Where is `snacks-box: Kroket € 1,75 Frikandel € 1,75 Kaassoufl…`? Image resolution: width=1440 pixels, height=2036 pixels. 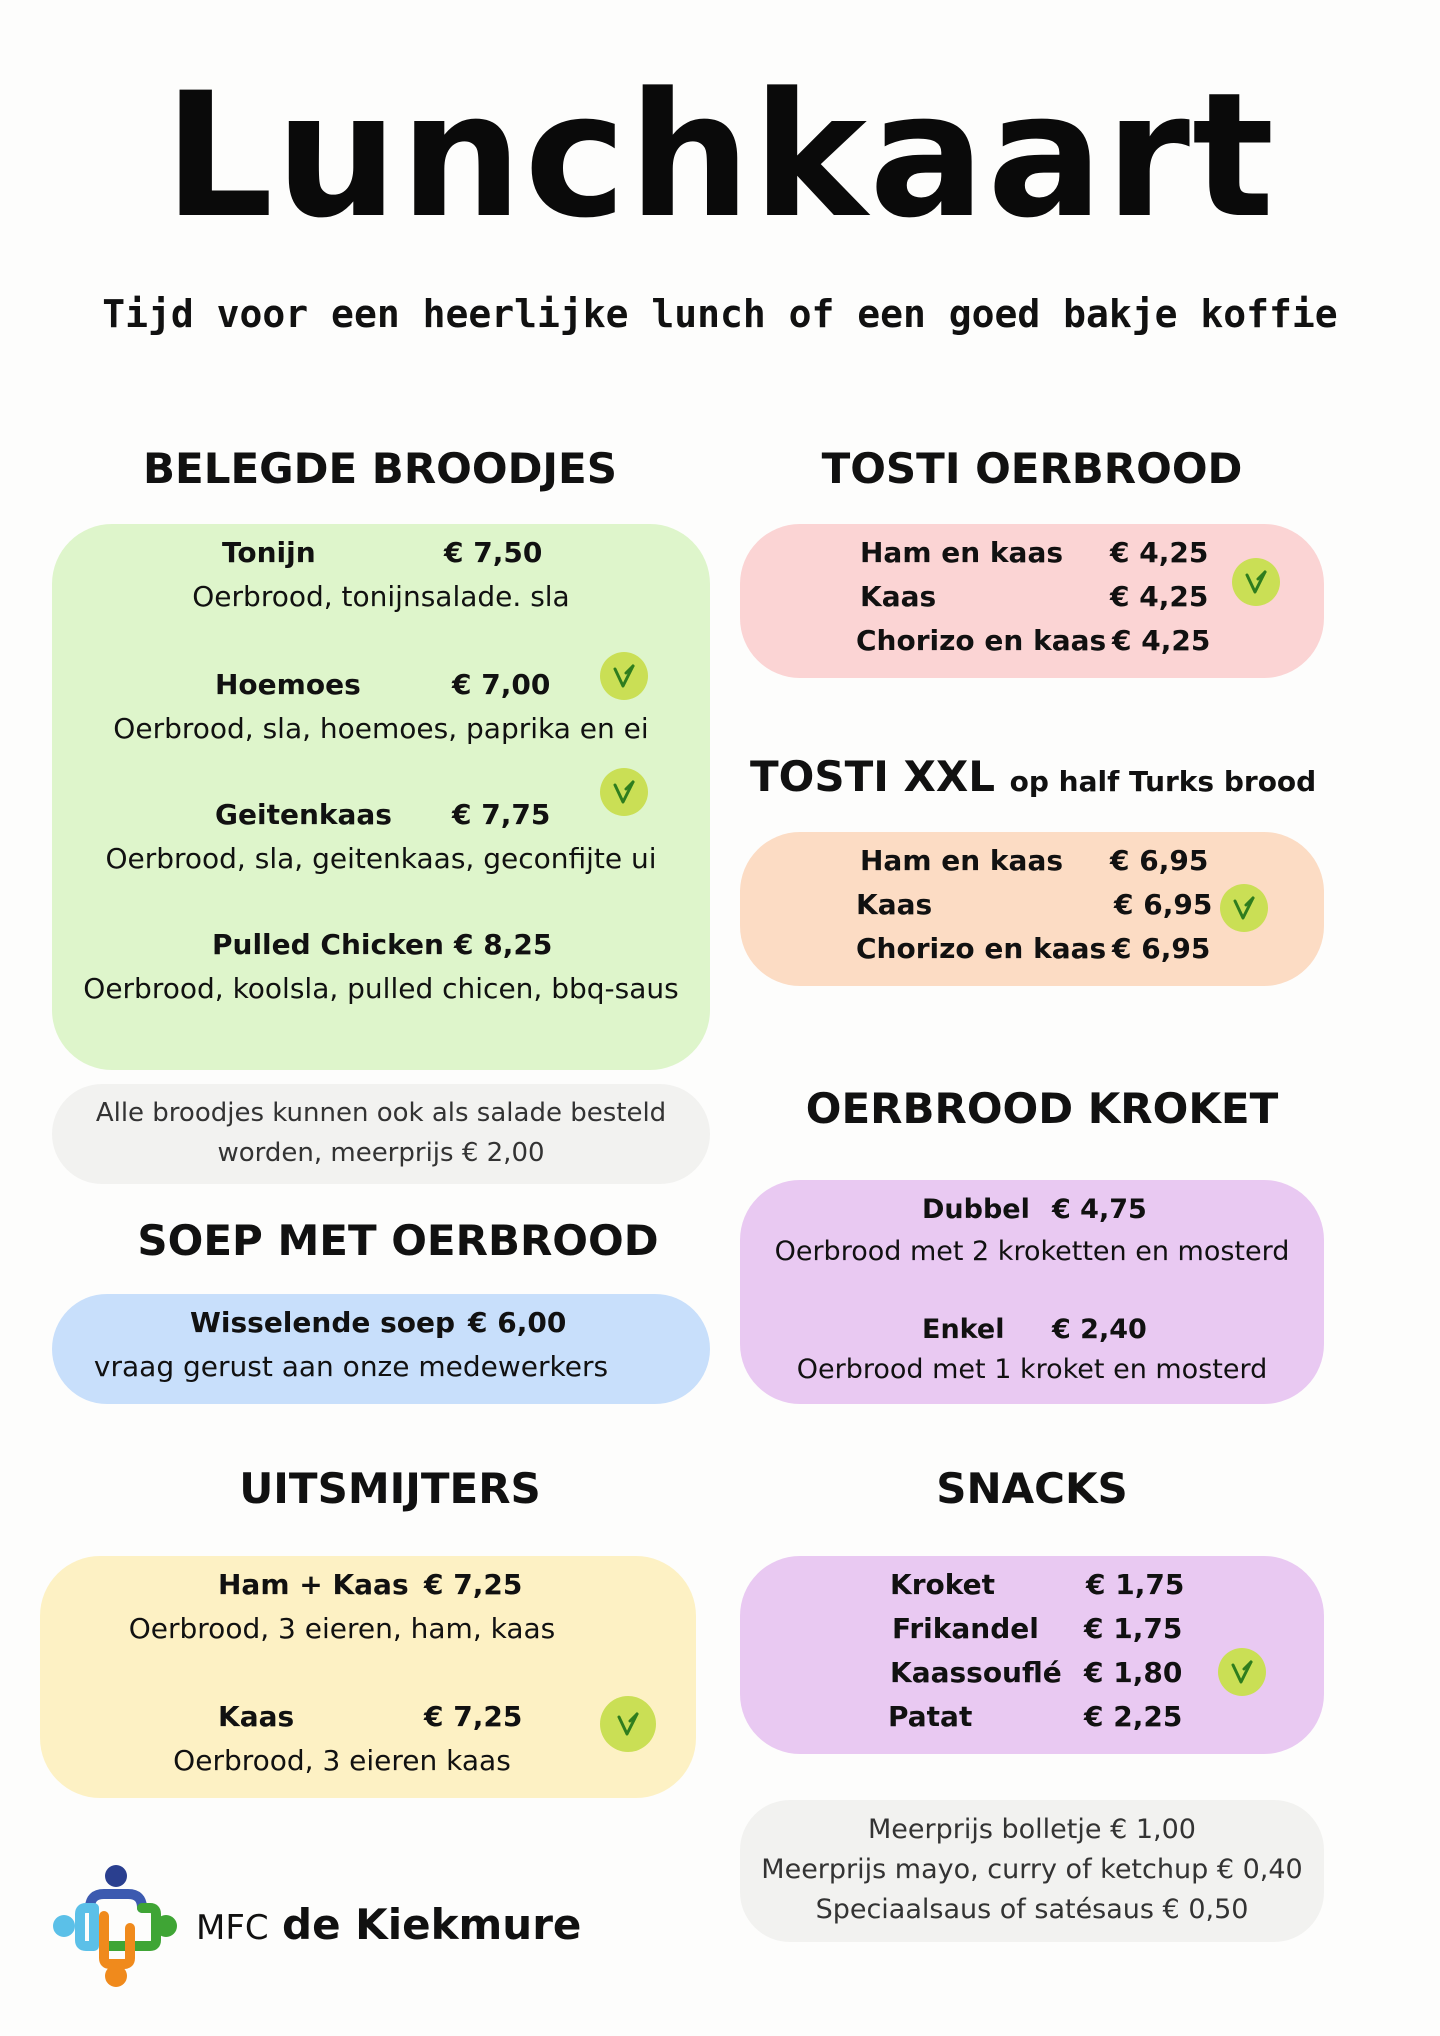 snacks-box: Kroket € 1,75 Frikandel € 1,75 Kaassoufl… is located at coordinates (1032, 1655).